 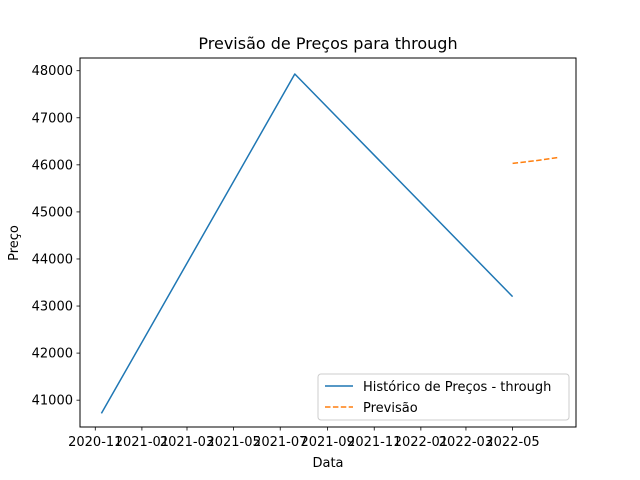 I want to click on y-tick-label: 44000, so click(x=52, y=259).